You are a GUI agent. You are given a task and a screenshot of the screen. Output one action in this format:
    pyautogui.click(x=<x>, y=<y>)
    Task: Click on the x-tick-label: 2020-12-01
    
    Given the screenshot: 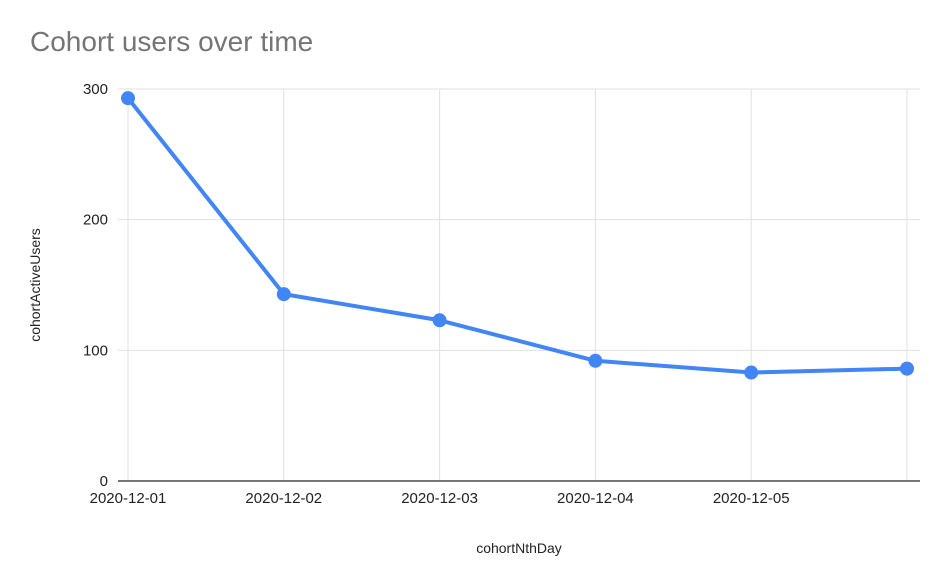 What is the action you would take?
    pyautogui.click(x=128, y=498)
    